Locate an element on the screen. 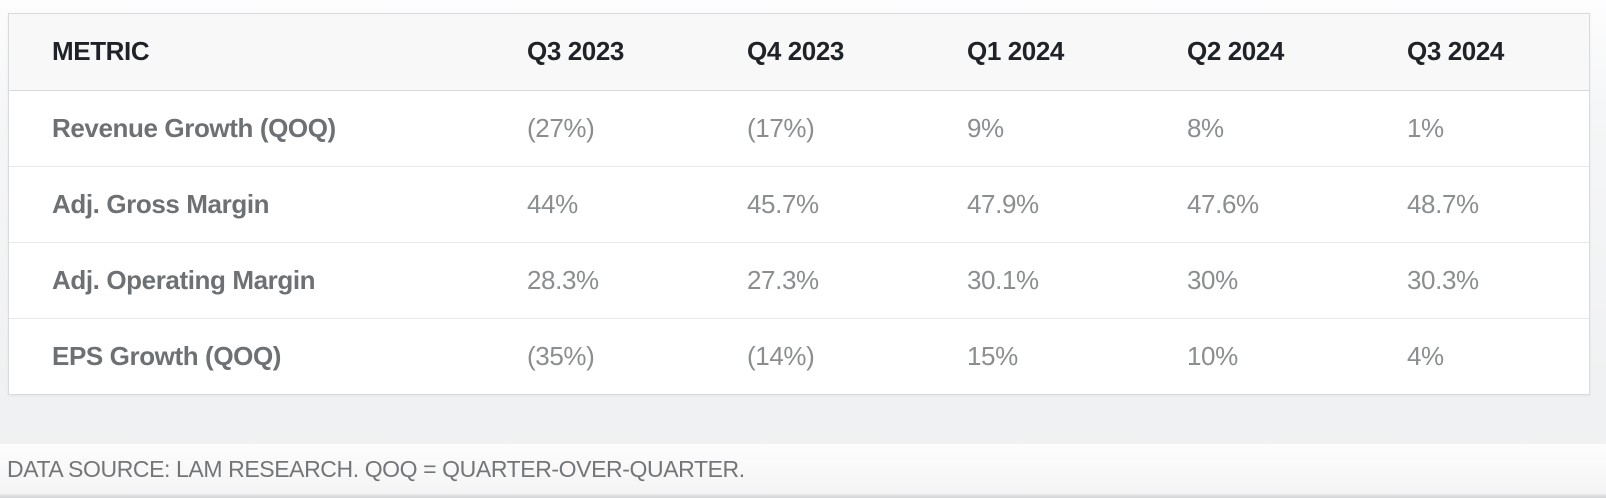 The height and width of the screenshot is (498, 1606). cell-value: 27.3% is located at coordinates (857, 279).